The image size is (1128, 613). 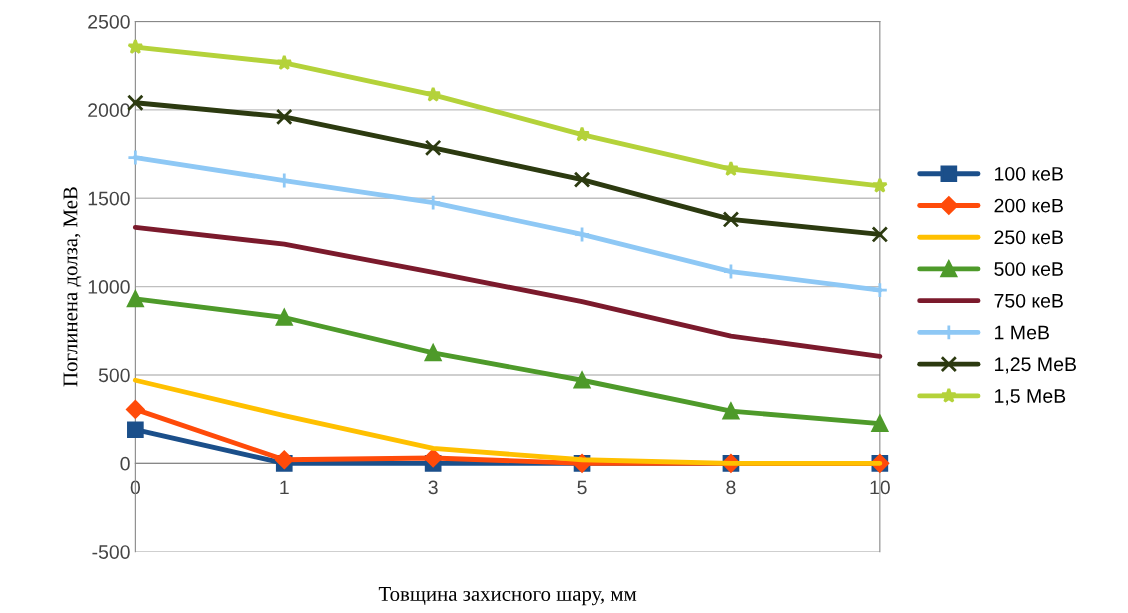 I want to click on legend-label: 1,25 МеВ, so click(x=1035, y=365).